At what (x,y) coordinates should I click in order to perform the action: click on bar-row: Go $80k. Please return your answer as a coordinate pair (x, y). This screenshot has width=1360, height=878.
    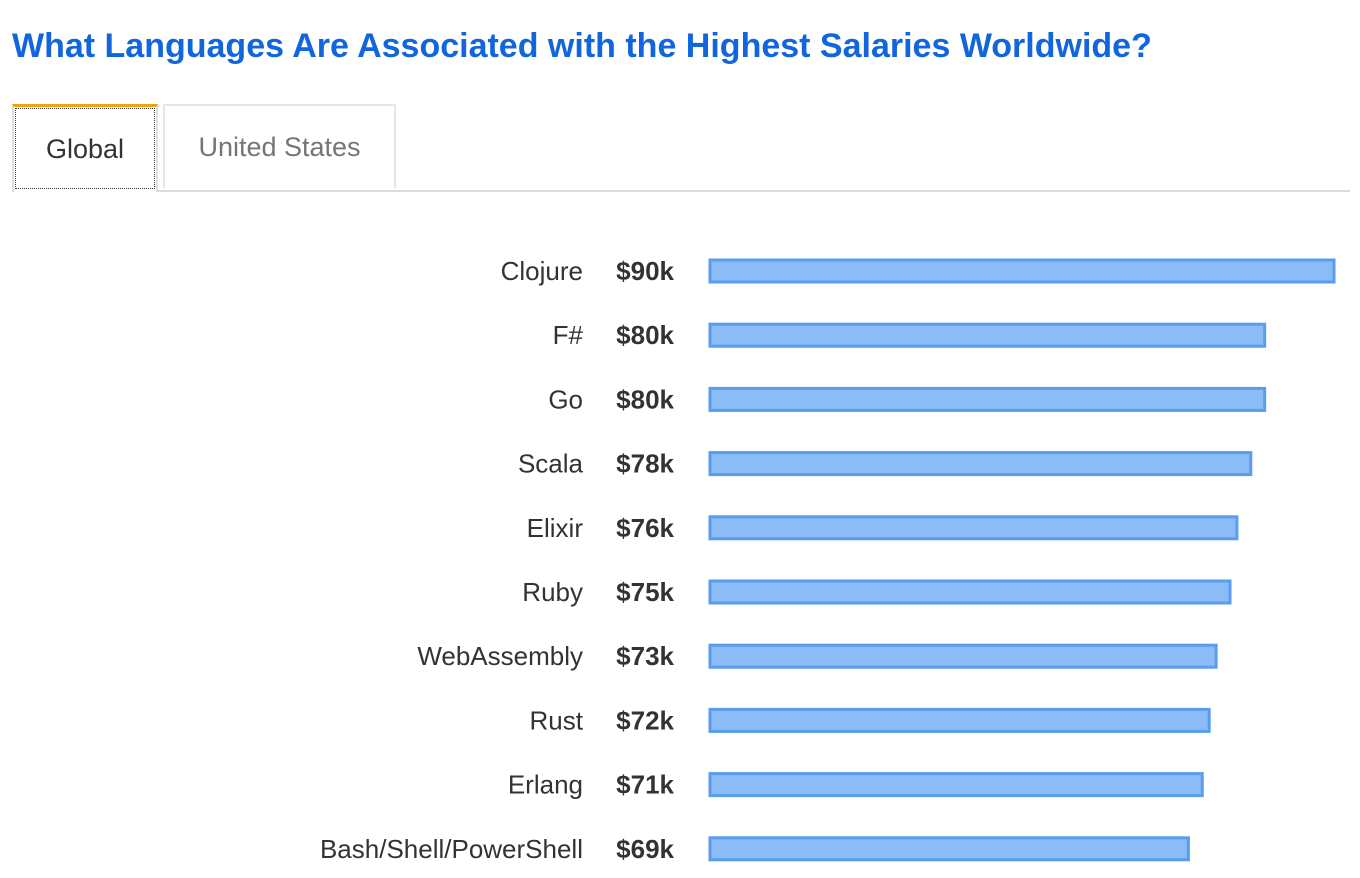
    Looking at the image, I should click on (907, 399).